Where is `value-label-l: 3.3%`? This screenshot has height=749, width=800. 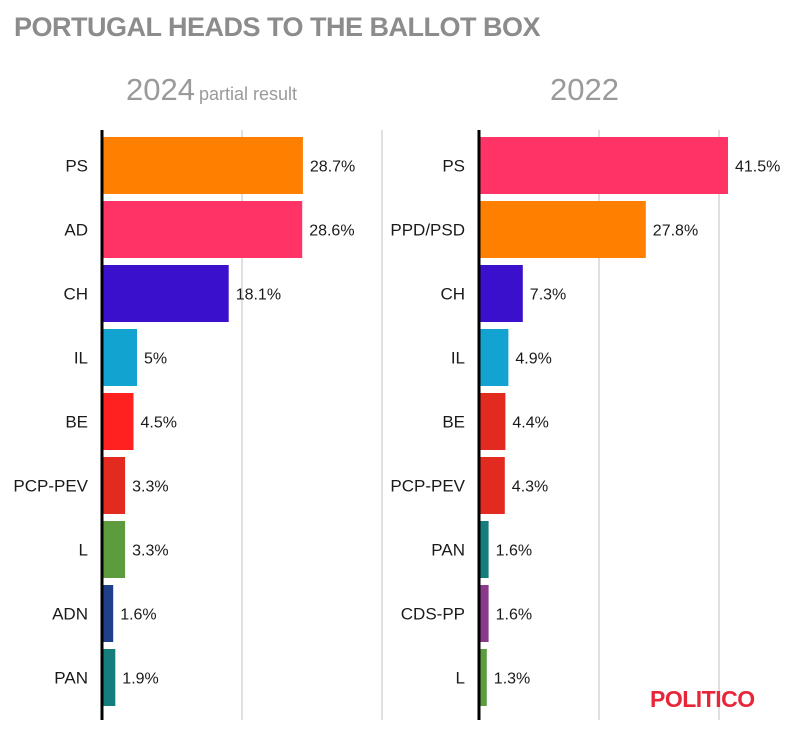
value-label-l: 3.3% is located at coordinates (150, 551).